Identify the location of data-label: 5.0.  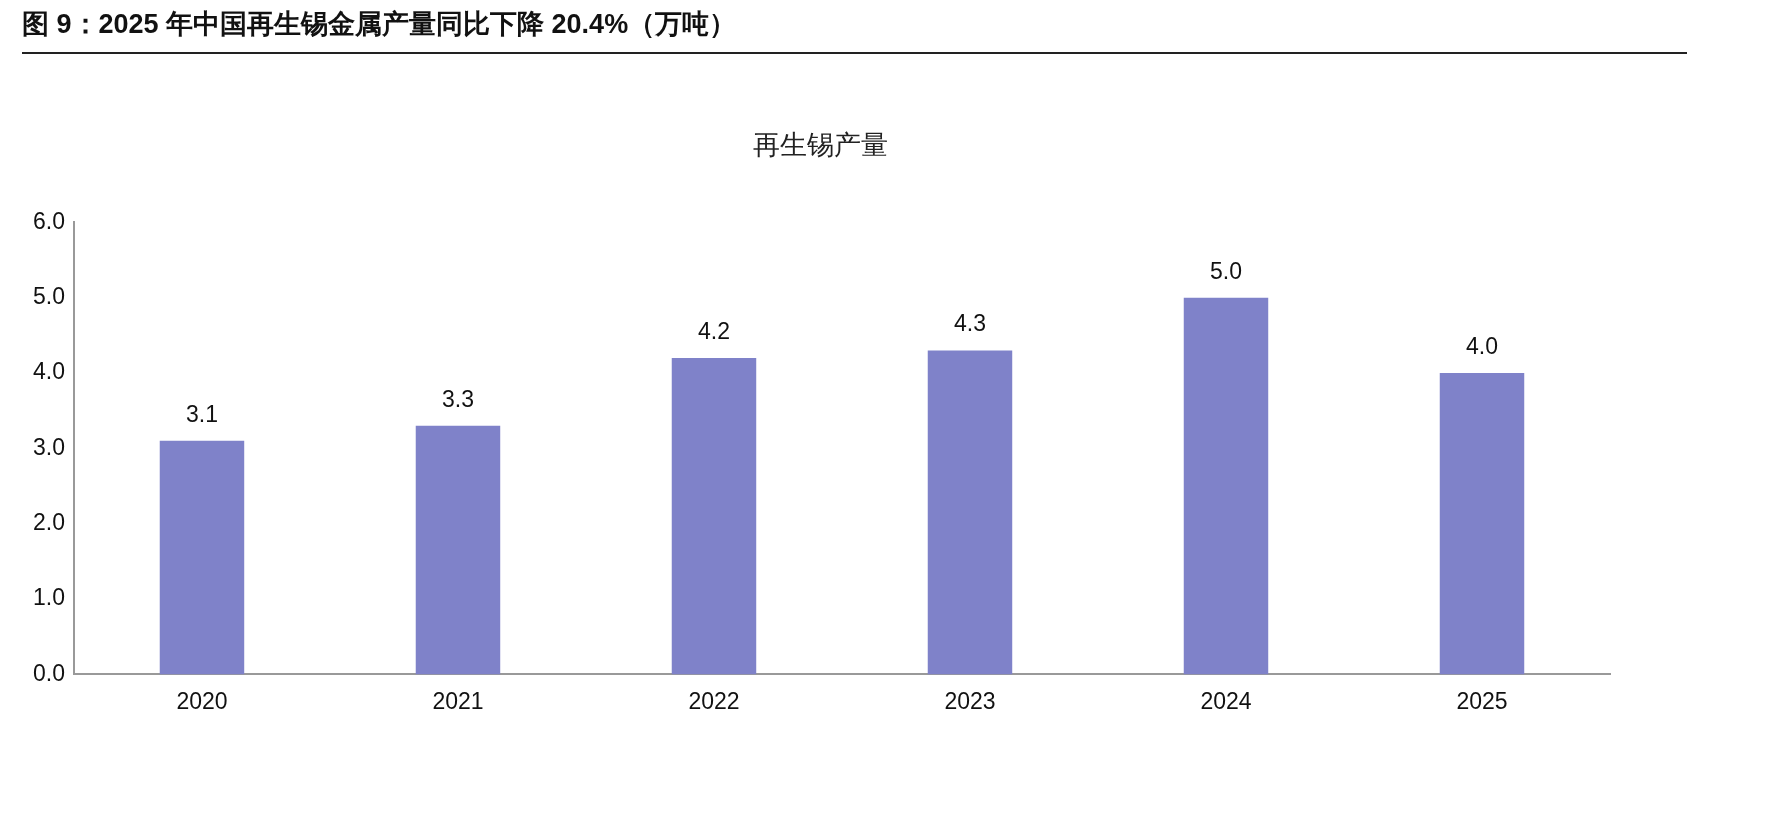
(1226, 270).